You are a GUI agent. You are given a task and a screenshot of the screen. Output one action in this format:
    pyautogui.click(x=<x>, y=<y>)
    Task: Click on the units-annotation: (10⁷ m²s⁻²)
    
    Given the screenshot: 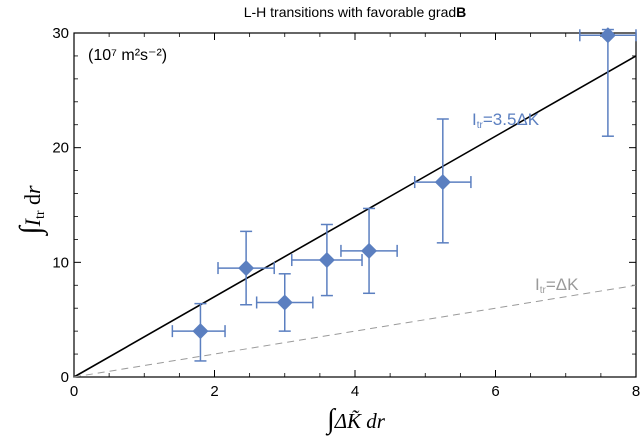 What is the action you would take?
    pyautogui.click(x=127, y=55)
    